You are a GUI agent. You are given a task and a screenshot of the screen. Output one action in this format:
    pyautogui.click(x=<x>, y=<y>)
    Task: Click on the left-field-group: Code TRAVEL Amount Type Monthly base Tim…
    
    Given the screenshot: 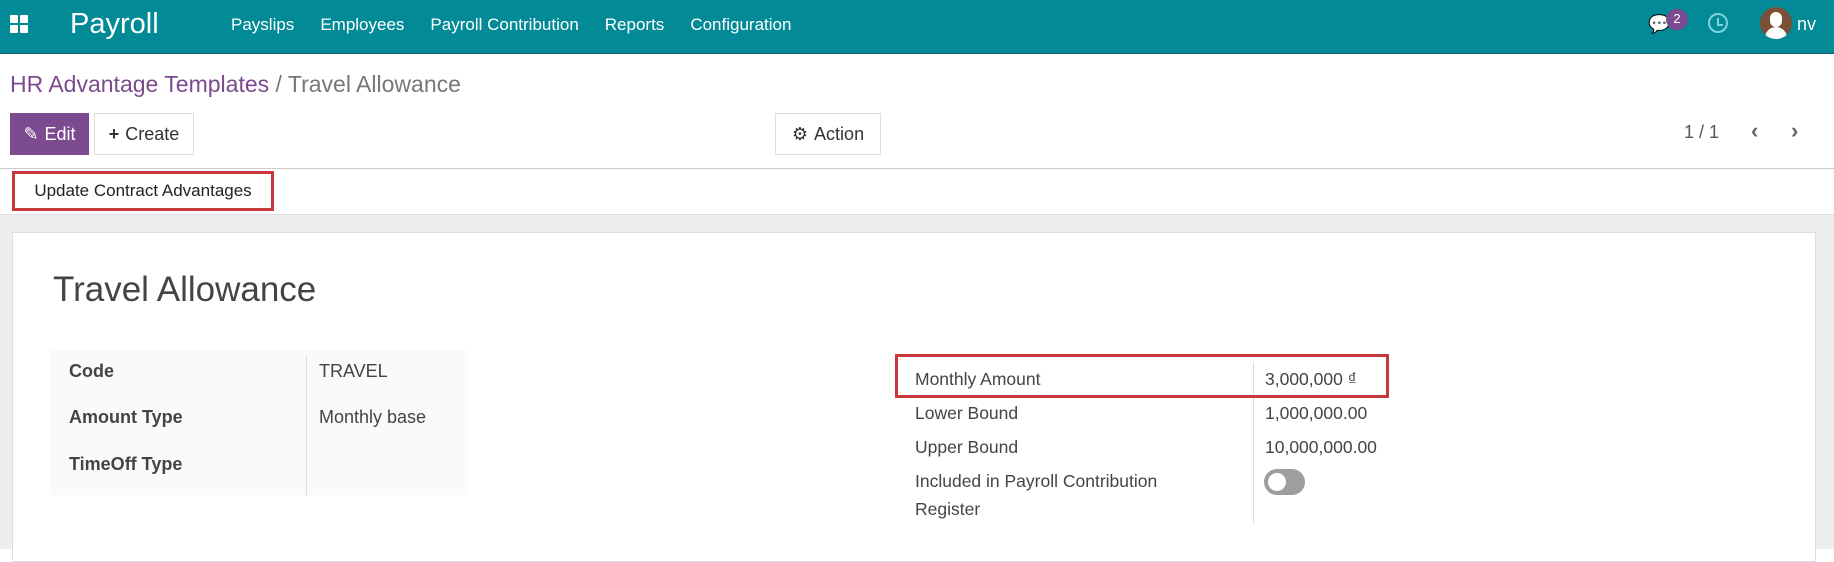 What is the action you would take?
    pyautogui.click(x=259, y=423)
    